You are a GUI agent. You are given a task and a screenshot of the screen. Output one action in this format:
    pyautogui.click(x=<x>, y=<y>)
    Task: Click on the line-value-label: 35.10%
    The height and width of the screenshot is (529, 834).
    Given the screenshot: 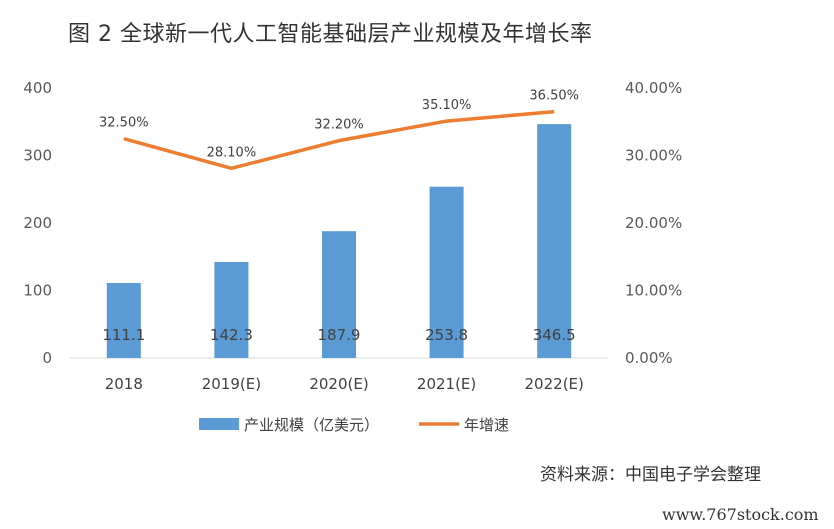 What is the action you would take?
    pyautogui.click(x=447, y=105)
    